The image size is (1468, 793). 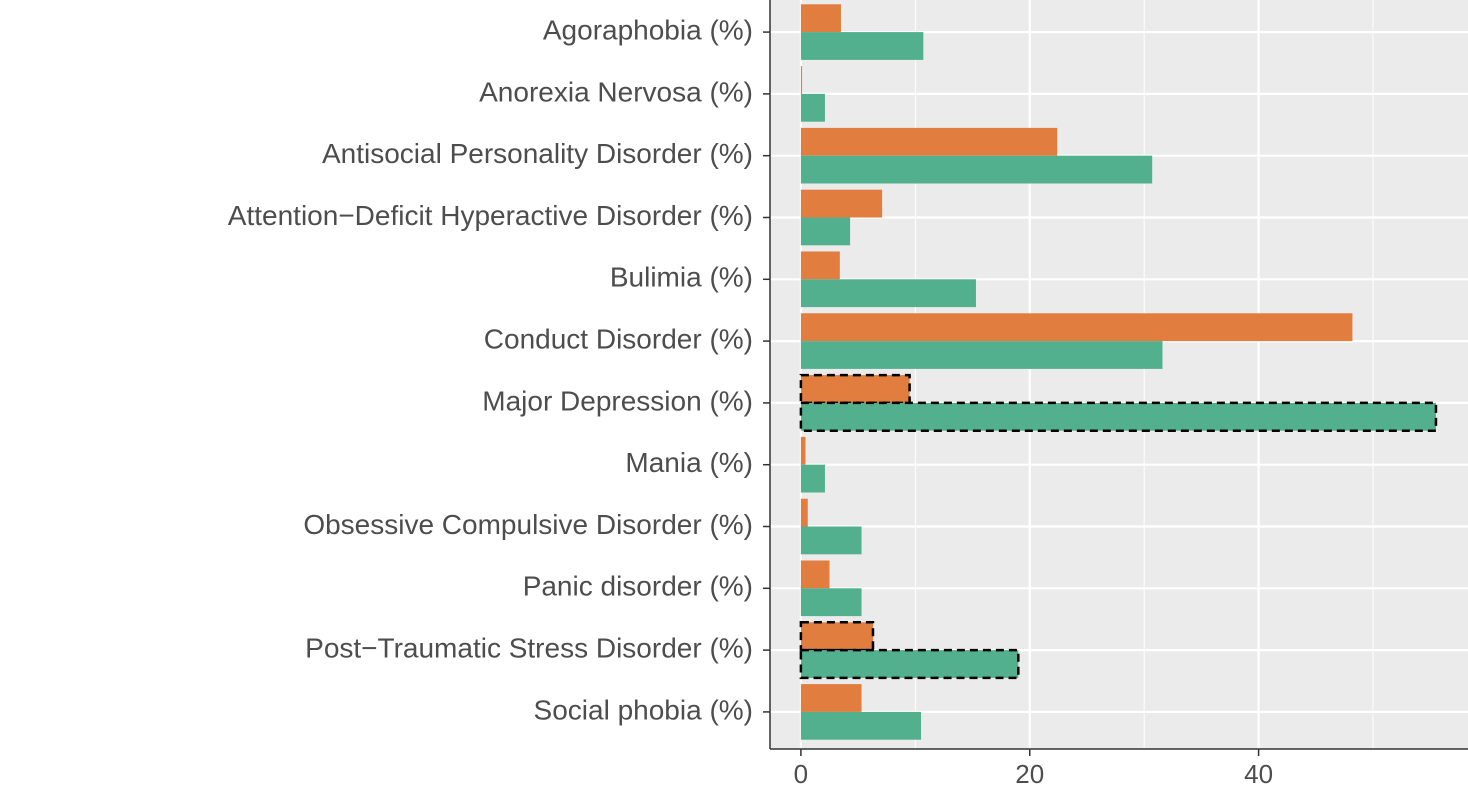 What do you see at coordinates (648, 29) in the screenshot?
I see `y-tick-label: Agoraphobia (%)` at bounding box center [648, 29].